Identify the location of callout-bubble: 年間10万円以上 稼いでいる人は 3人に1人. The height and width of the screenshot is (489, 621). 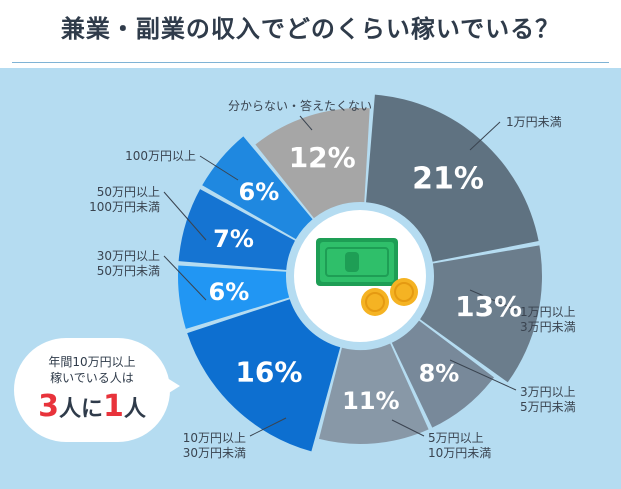
(92, 390).